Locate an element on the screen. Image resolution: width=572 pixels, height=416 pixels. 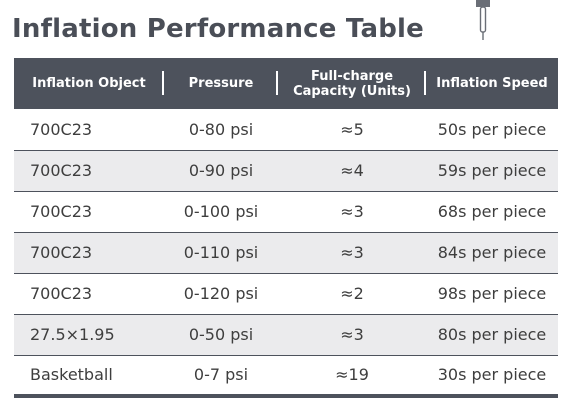
cell-pressure: 0-50 psi is located at coordinates (221, 334).